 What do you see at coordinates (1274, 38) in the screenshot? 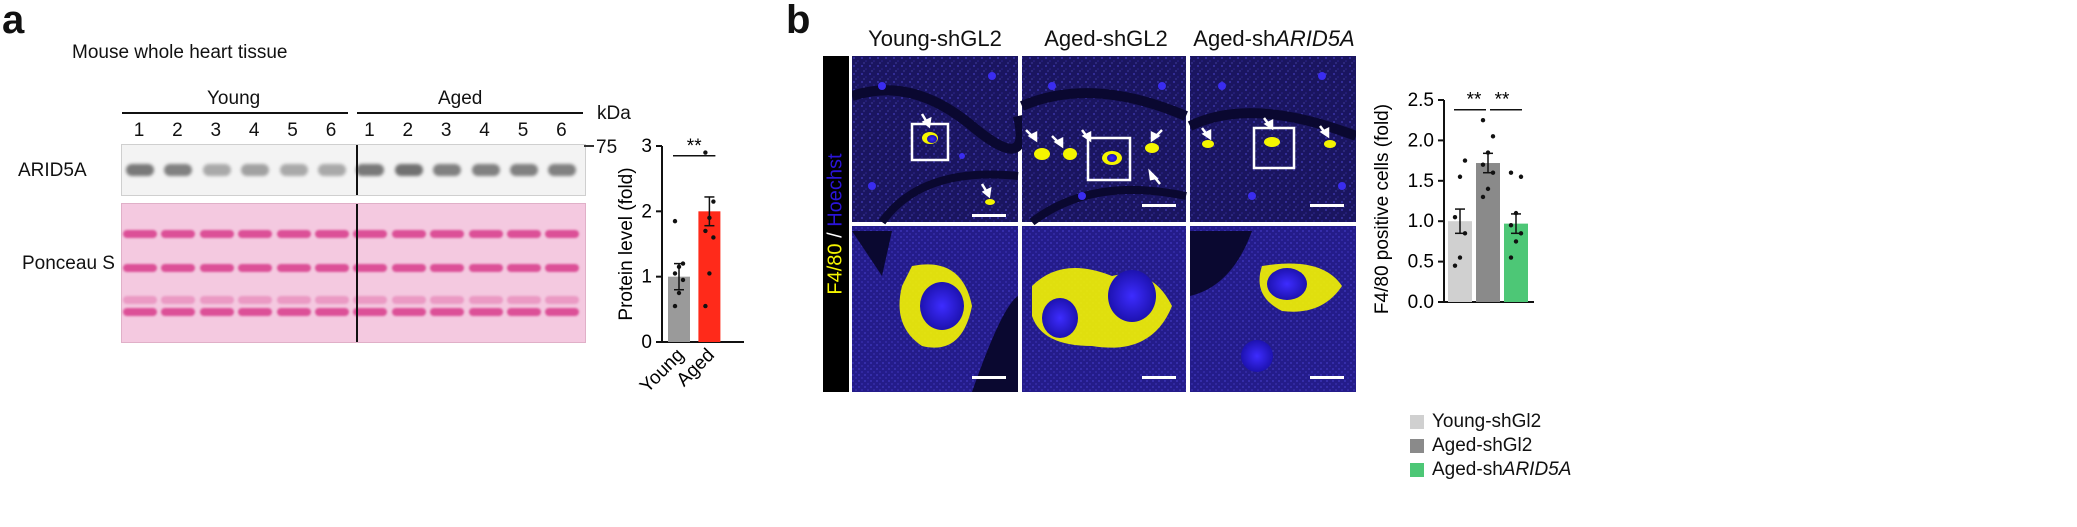
I see `col-header-aged-sharid5a: Aged-shARID5A` at bounding box center [1274, 38].